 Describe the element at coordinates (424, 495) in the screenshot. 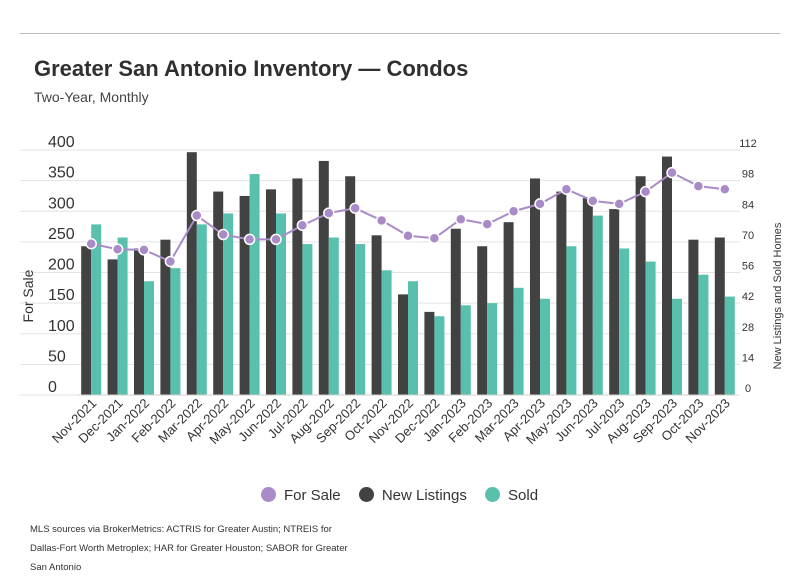

I see `legend-label-new-listings: New Listings` at that location.